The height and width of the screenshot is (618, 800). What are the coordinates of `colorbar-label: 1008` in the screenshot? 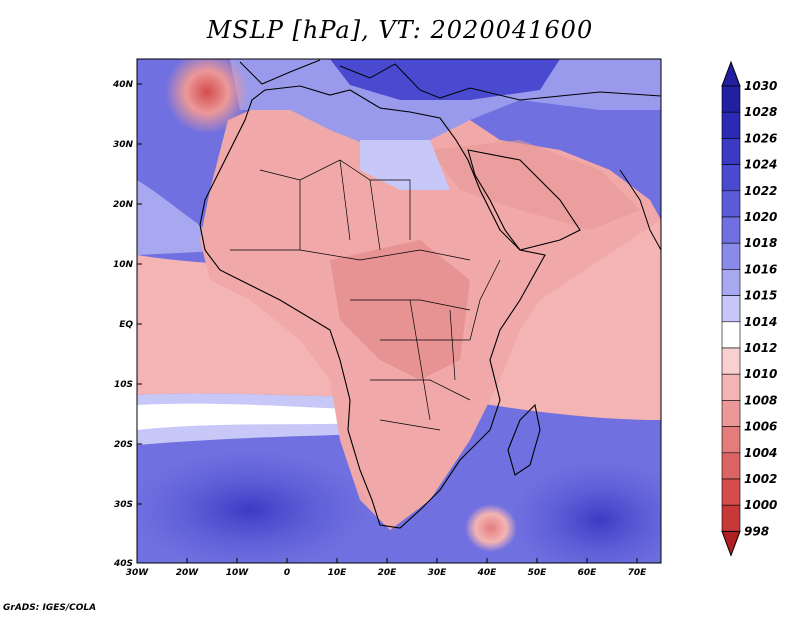 It's located at (760, 400).